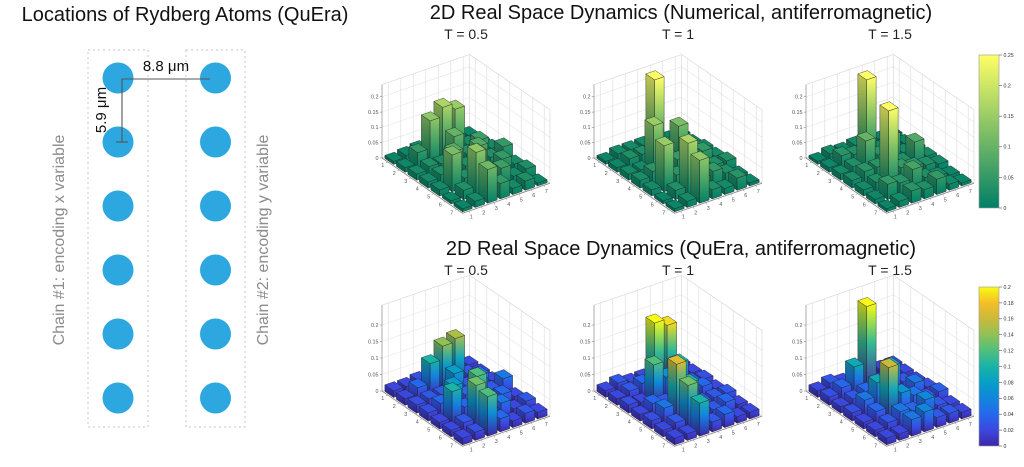 This screenshot has width=1024, height=467. What do you see at coordinates (263, 240) in the screenshot?
I see `chain2-label: Chain #2: encoding y variable` at bounding box center [263, 240].